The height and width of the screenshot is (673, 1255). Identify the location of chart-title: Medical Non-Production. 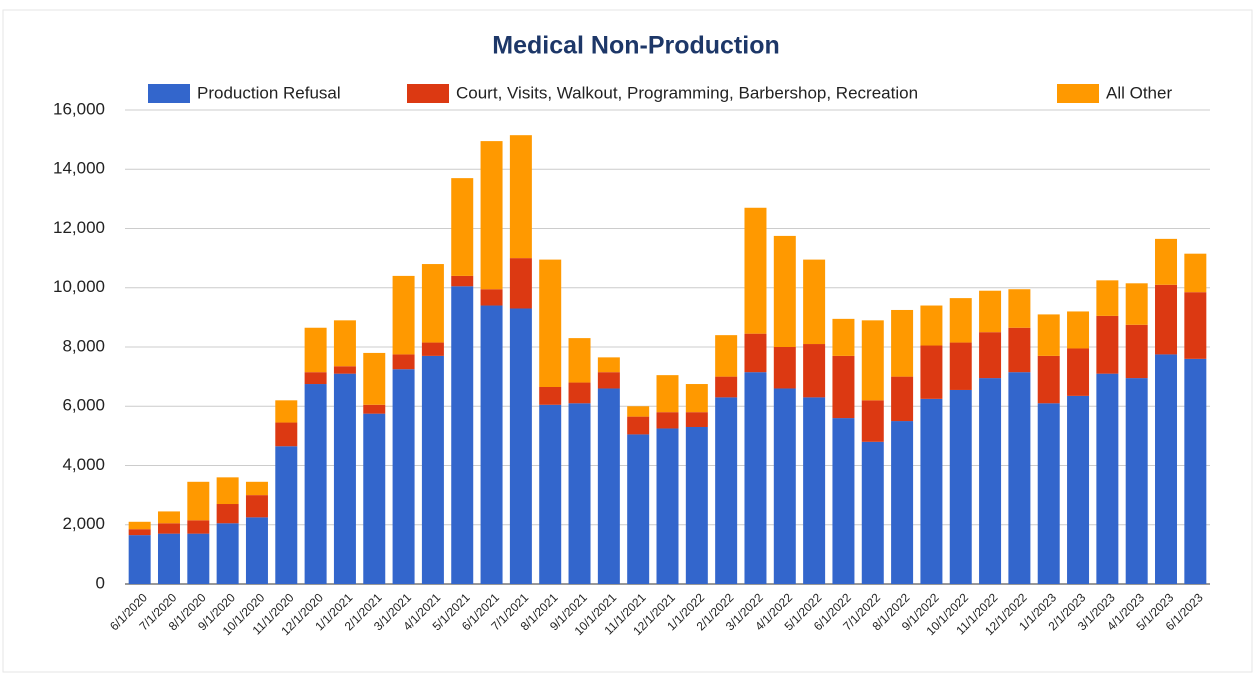
(636, 46).